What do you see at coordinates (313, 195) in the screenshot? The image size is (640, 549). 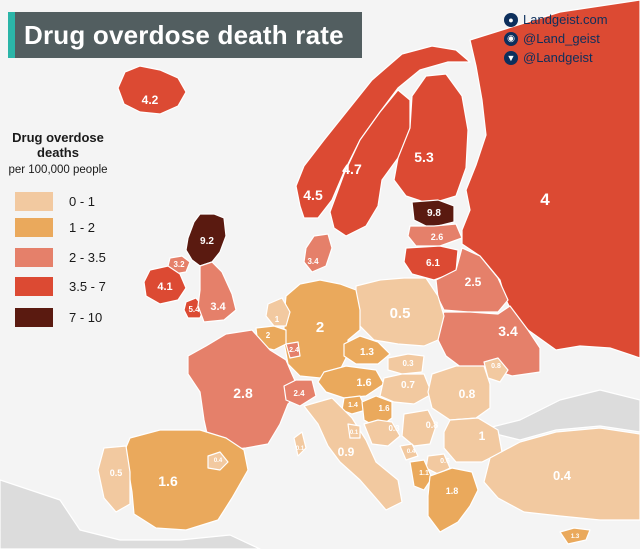 I see `value-label-norway: 4.5` at bounding box center [313, 195].